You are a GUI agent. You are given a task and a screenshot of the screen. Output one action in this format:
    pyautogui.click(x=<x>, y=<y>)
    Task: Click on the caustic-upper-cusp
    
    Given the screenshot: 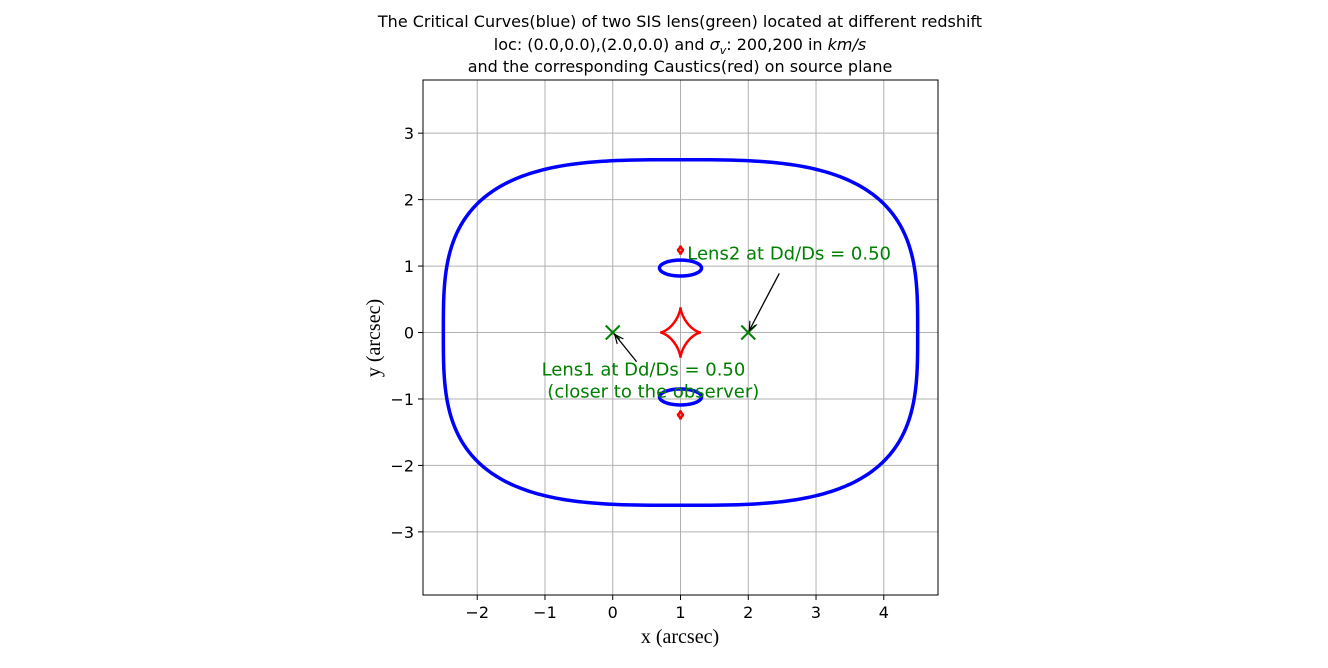 What is the action you would take?
    pyautogui.click(x=680, y=250)
    